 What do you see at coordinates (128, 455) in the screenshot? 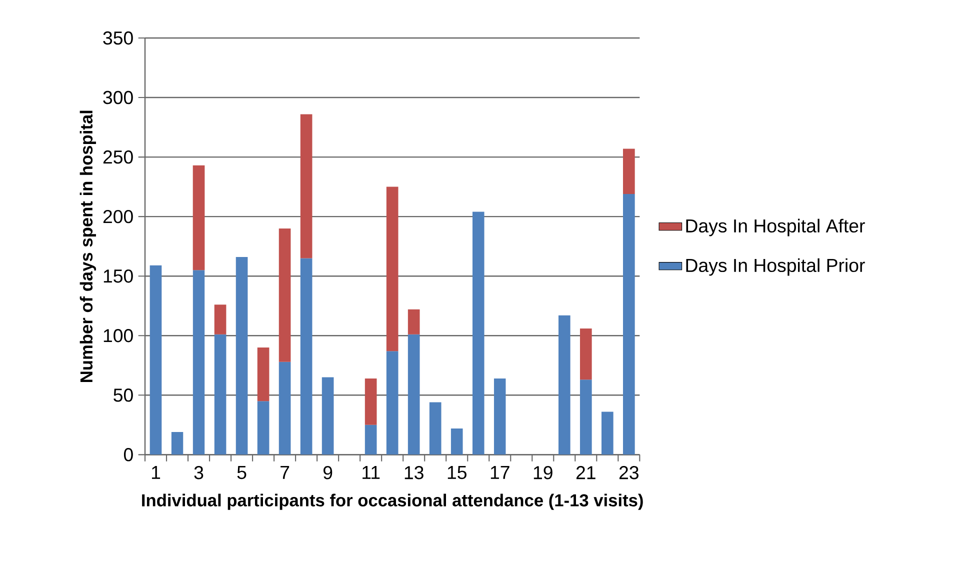
I see `y-tick-label: 0` at bounding box center [128, 455].